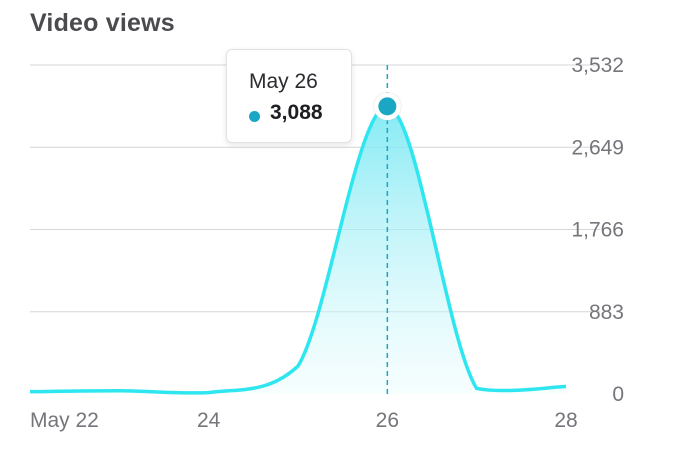 The height and width of the screenshot is (453, 675). I want to click on x-axis-labels: May 22 24 26 28, so click(304, 420).